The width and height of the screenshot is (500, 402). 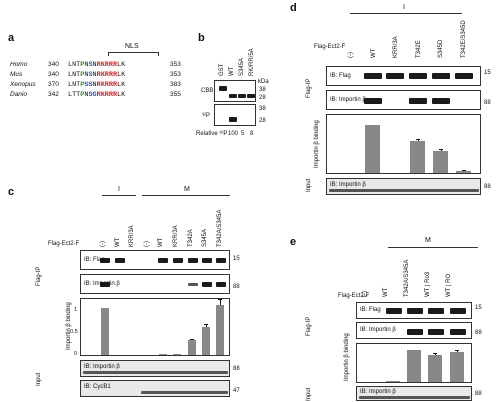 What do you see at coordinates (212, 134) in the screenshot?
I see `relative-p32-label: Relative ³²P` at bounding box center [212, 134].